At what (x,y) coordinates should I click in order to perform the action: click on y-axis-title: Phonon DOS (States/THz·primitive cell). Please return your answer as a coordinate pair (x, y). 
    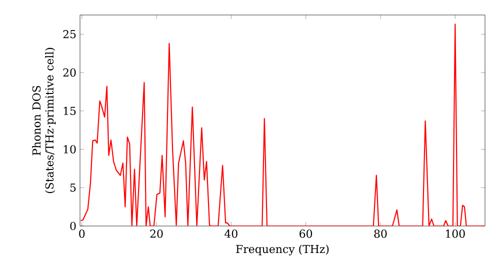
    Looking at the image, I should click on (44, 121).